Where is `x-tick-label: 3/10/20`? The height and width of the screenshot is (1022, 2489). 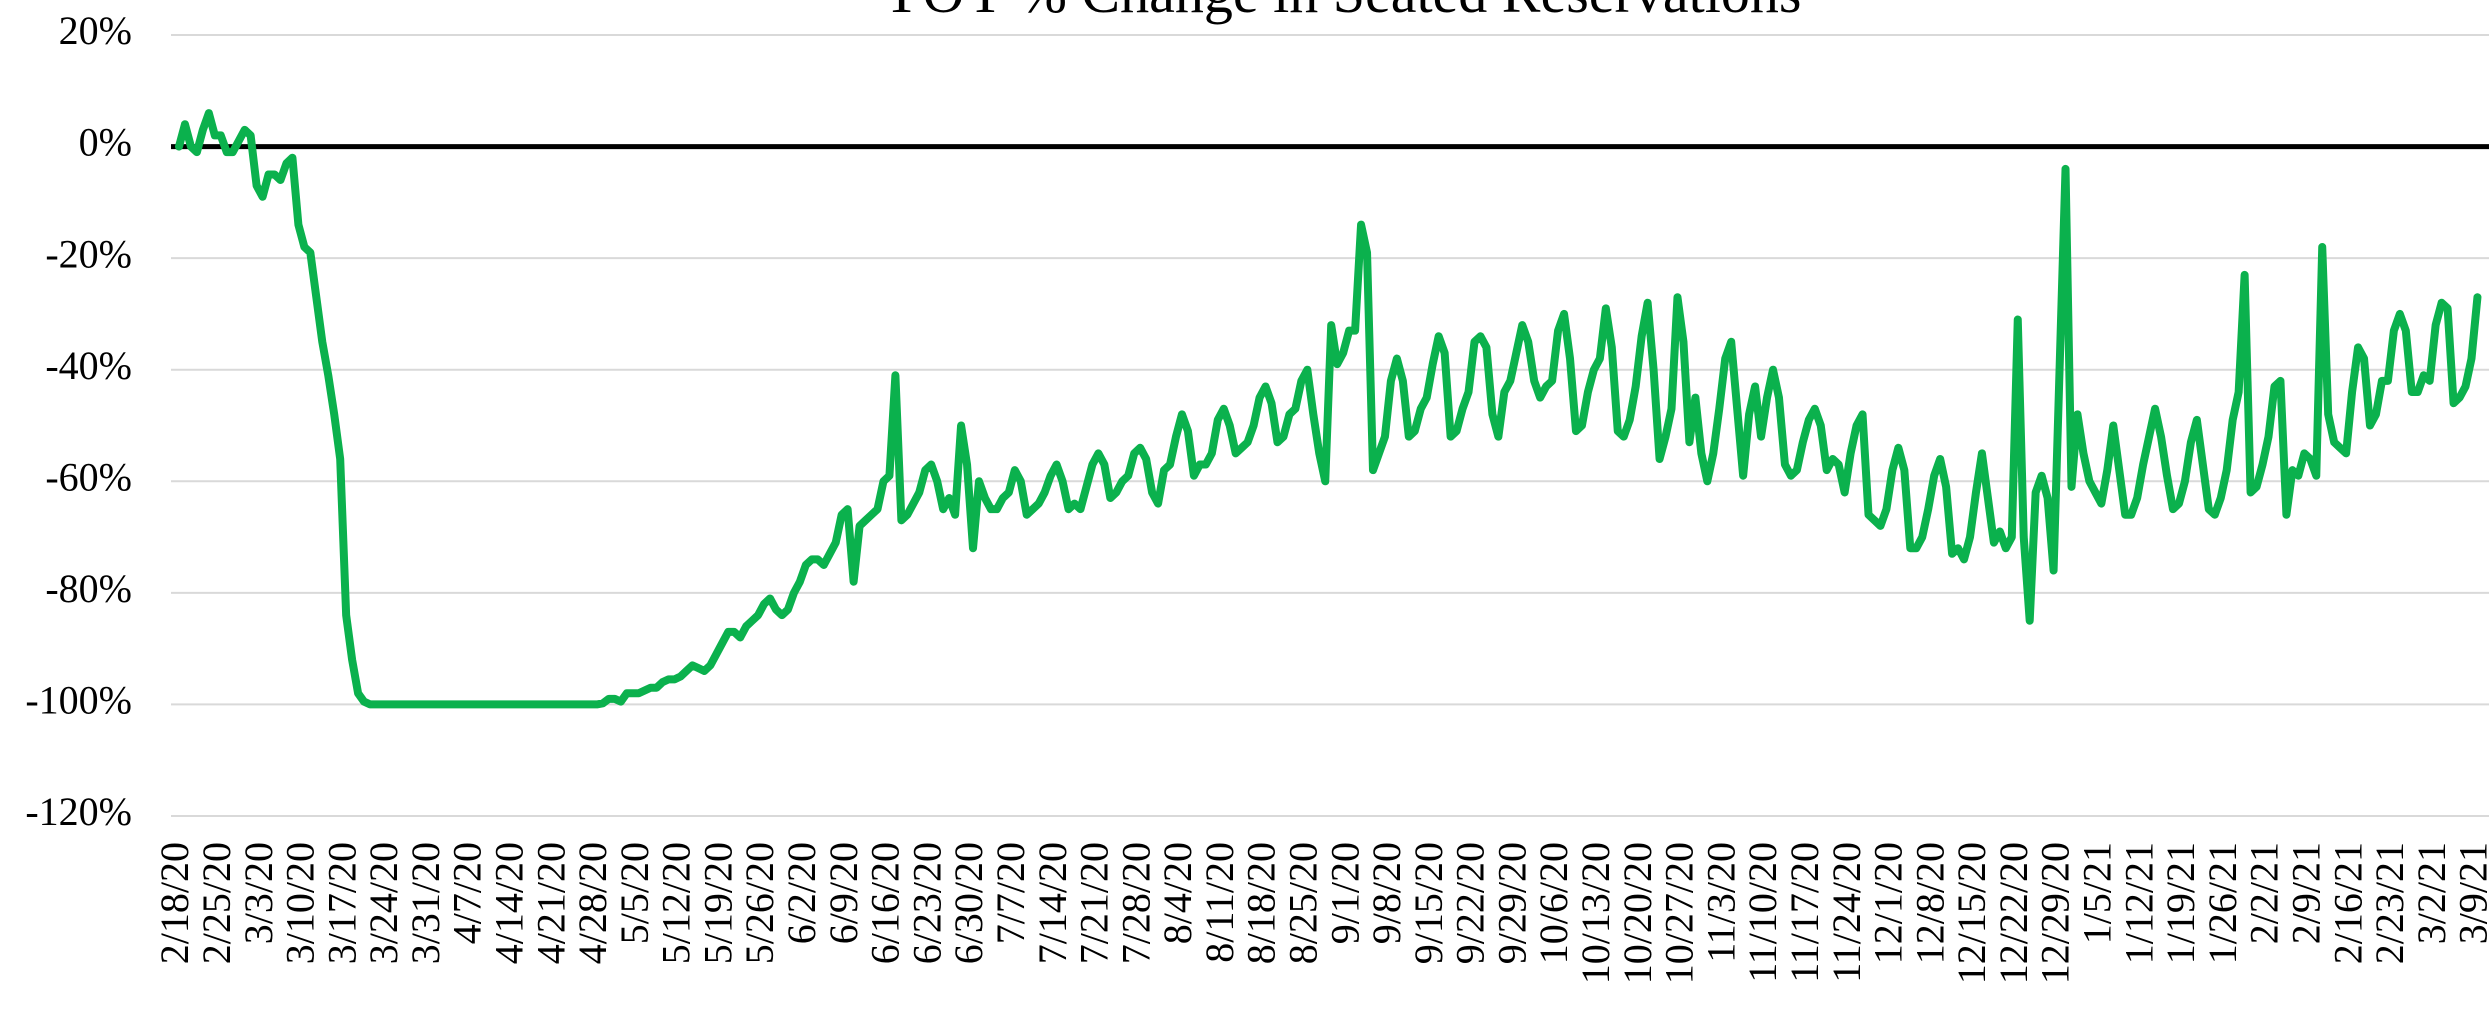 x-tick-label: 3/10/20 is located at coordinates (300, 903).